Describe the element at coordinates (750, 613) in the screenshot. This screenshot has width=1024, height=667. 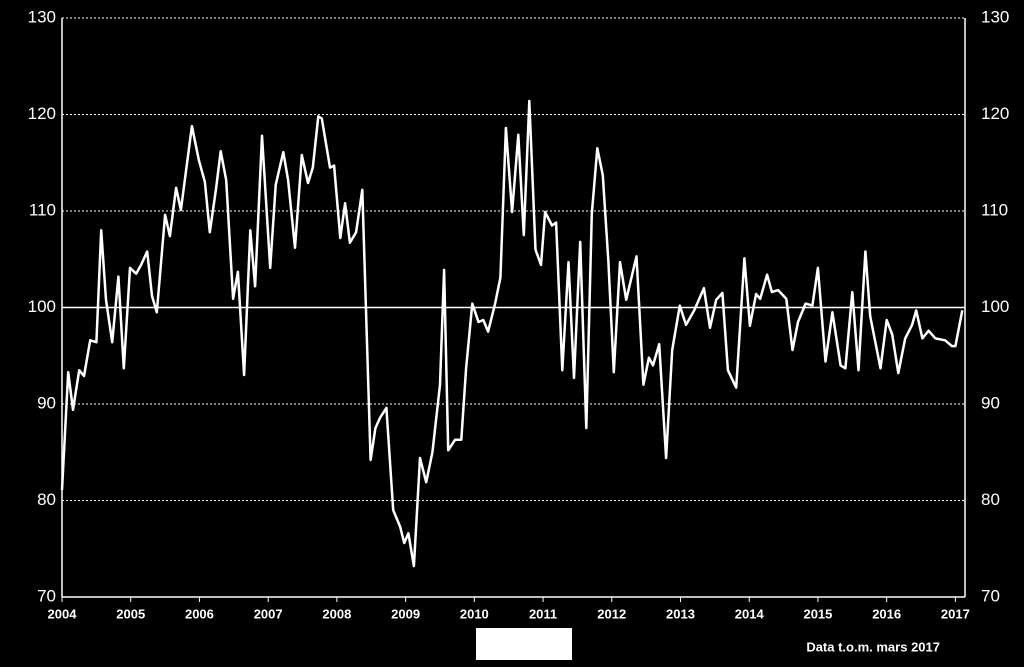
I see `x-tick-label: 2014` at that location.